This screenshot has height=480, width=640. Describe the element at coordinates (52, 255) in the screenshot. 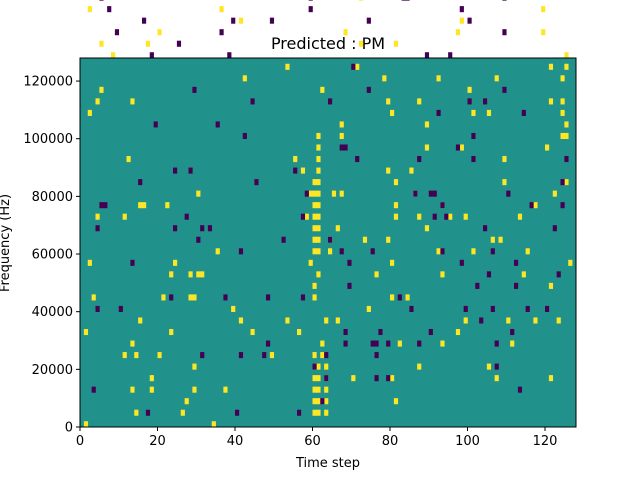

I see `y-tick-label: 60000` at that location.